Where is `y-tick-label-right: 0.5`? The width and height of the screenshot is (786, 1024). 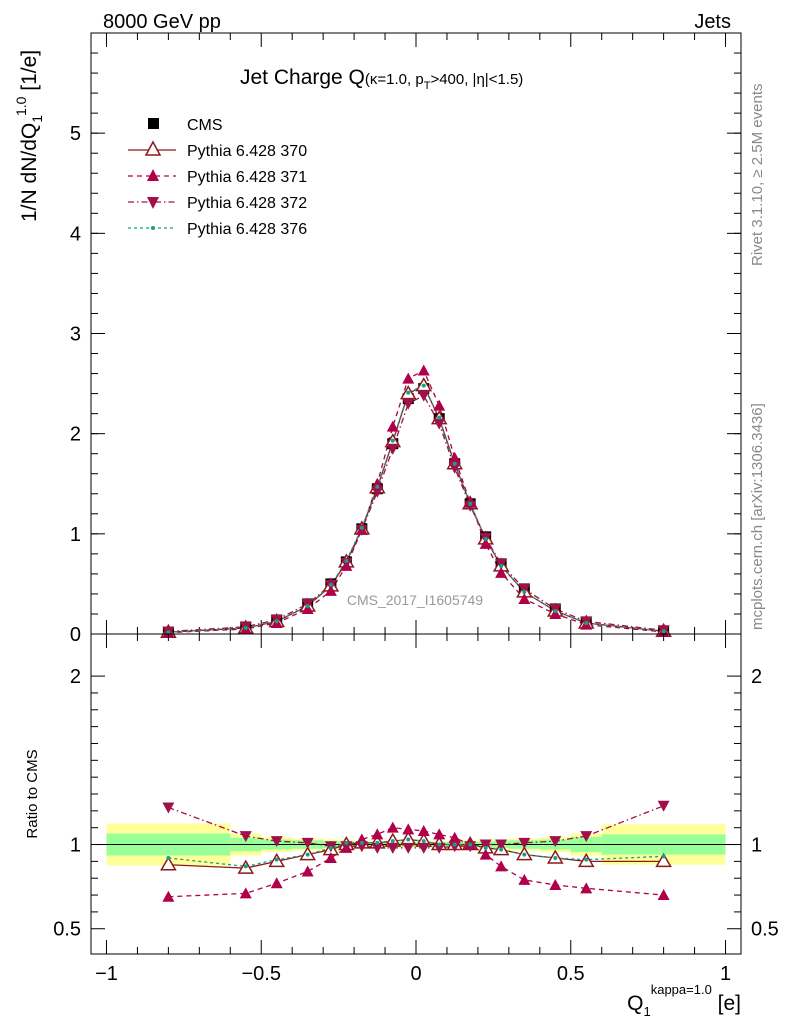
y-tick-label-right: 0.5 is located at coordinates (765, 930).